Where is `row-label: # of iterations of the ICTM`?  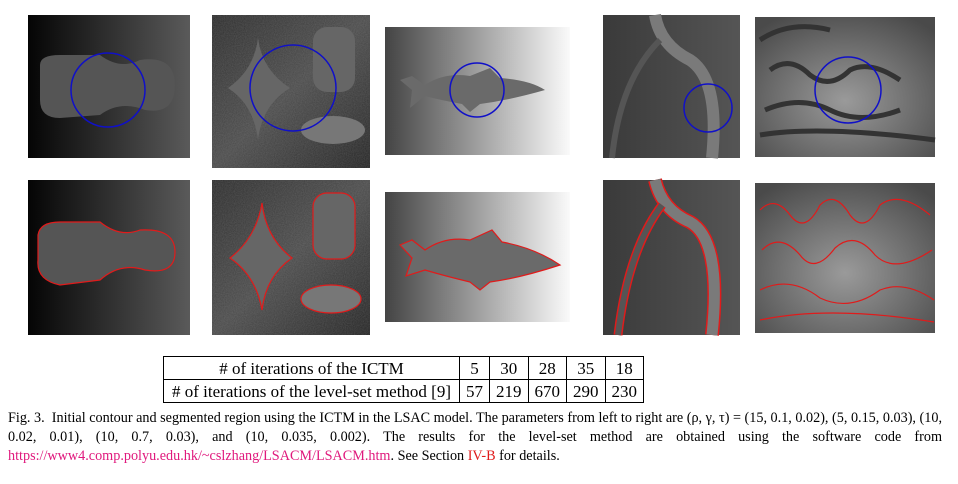
row-label: # of iterations of the ICTM is located at coordinates (311, 368).